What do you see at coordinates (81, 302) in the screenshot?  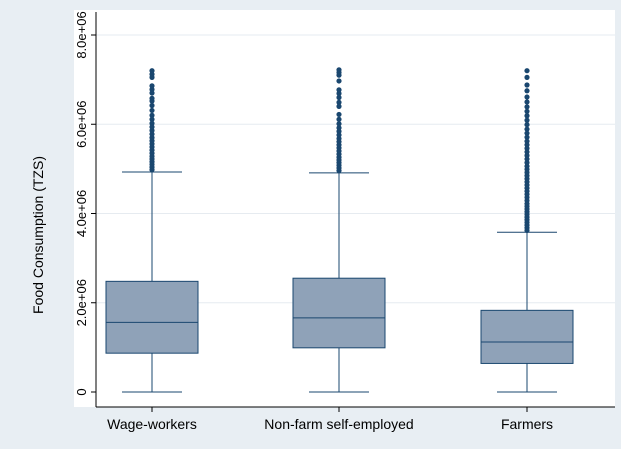 I see `y-tick-label: 2.0e+06` at bounding box center [81, 302].